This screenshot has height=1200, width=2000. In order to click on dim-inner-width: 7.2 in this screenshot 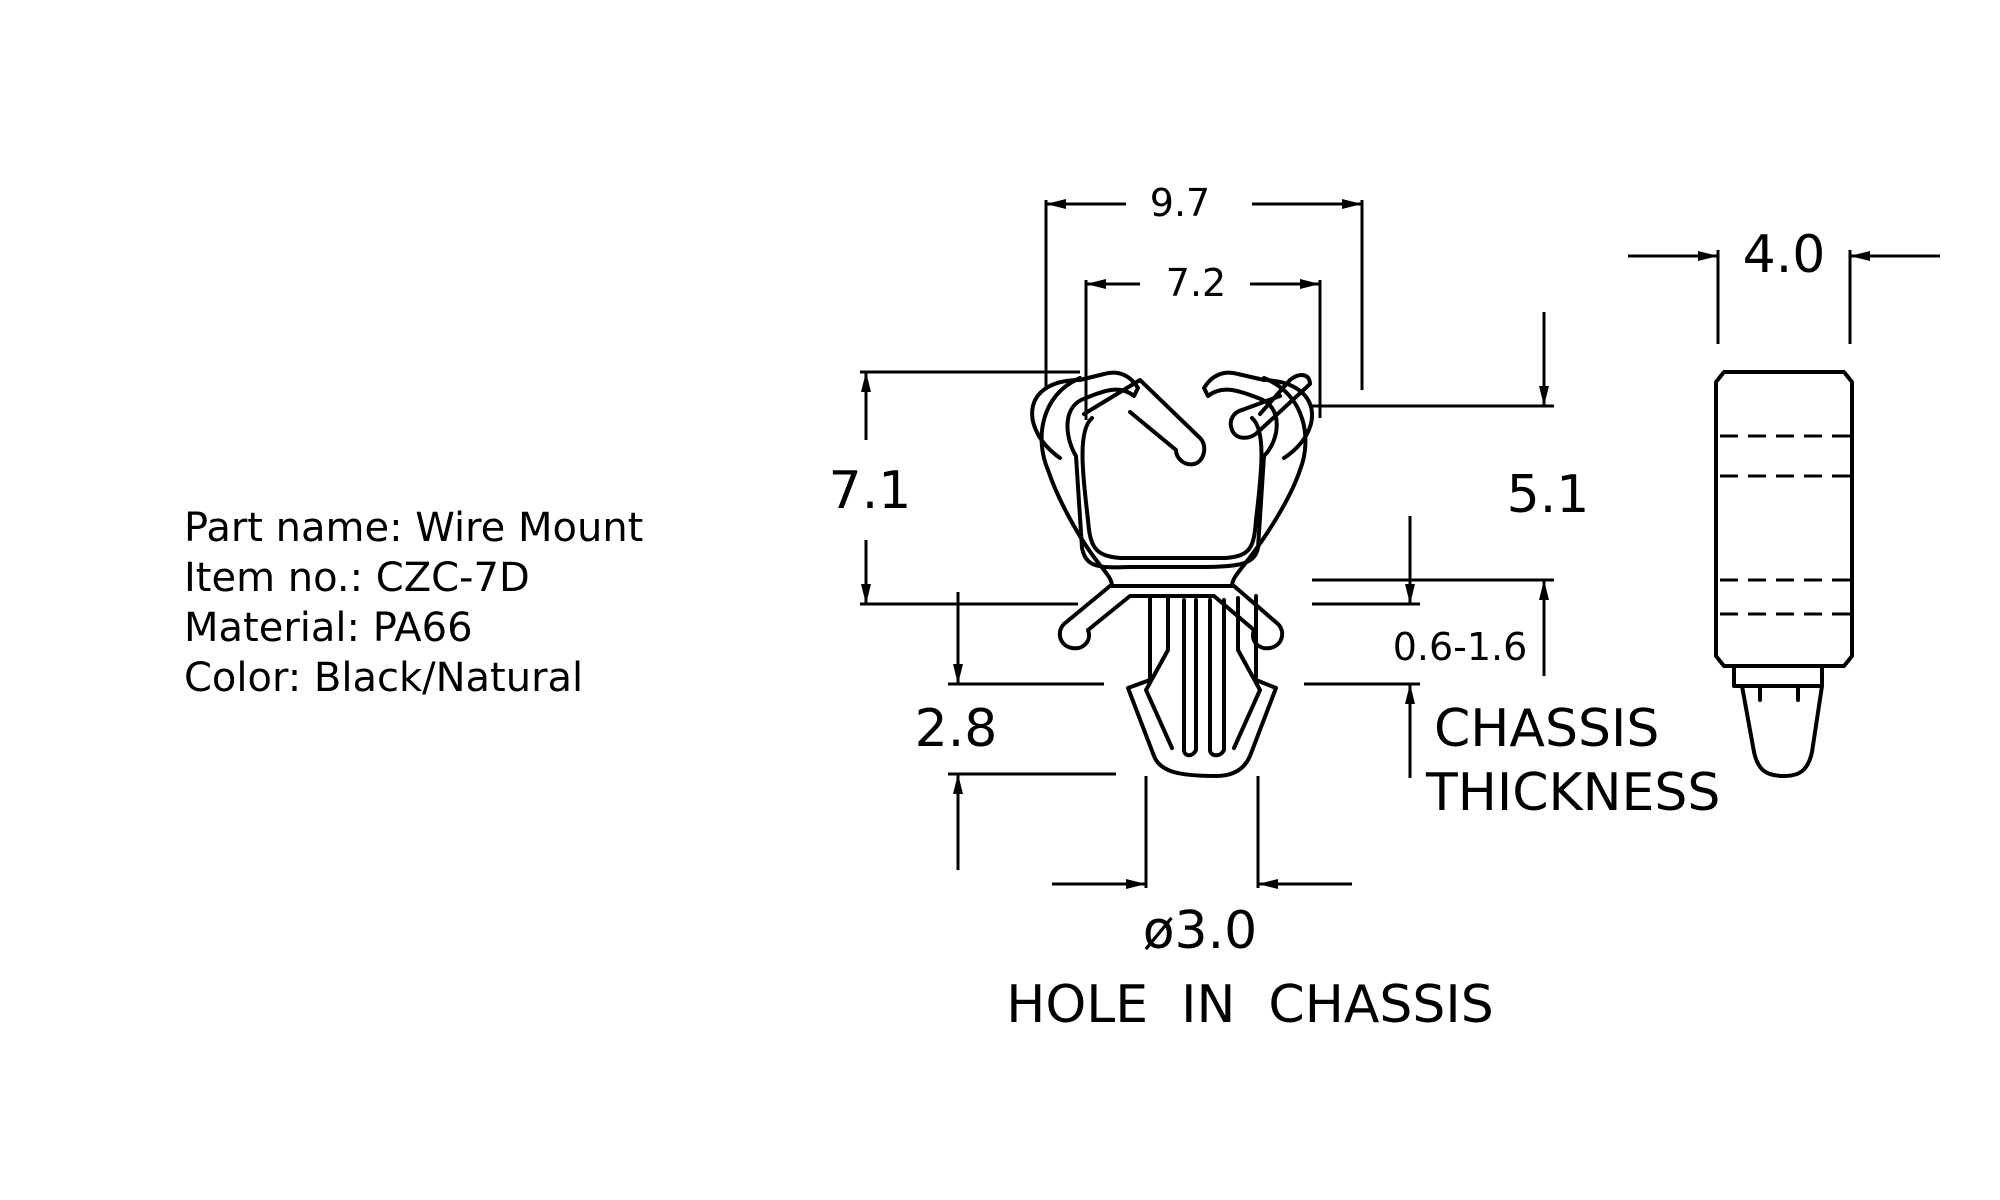, I will do `click(1196, 283)`.